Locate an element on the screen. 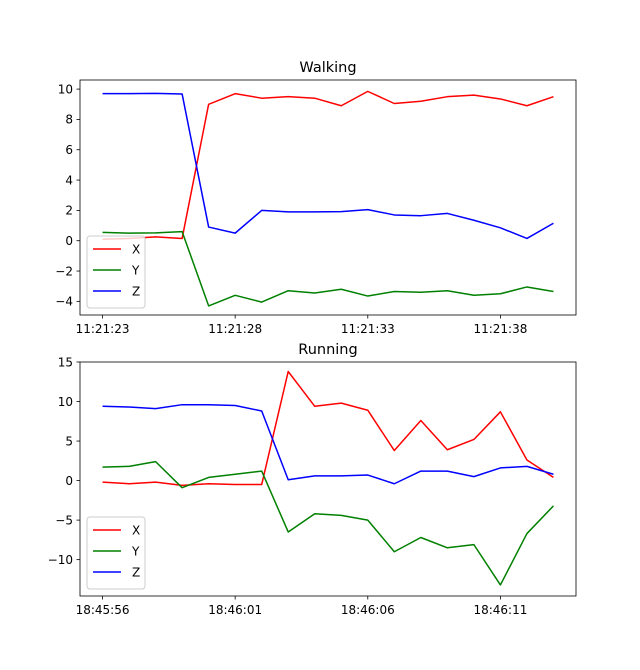 The width and height of the screenshot is (640, 670). chart-1-legend-box is located at coordinates (116, 553).